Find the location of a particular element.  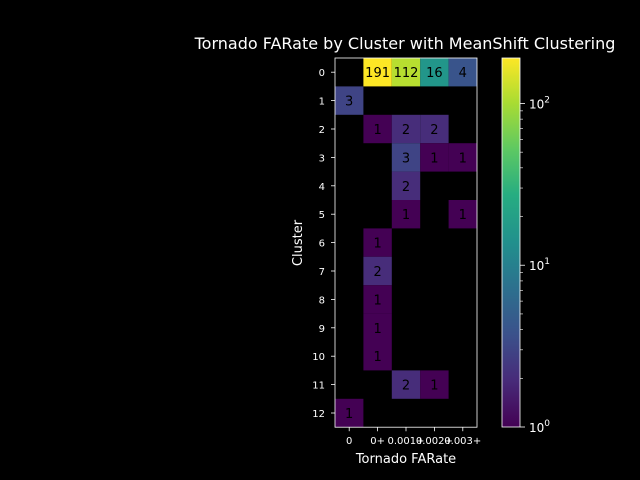

x-tick-label: 0.002+ is located at coordinates (434, 441).